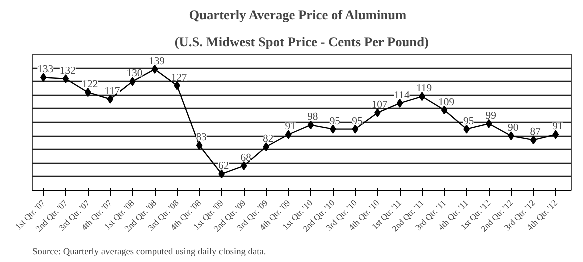 This screenshot has height=262, width=583. Describe the element at coordinates (149, 253) in the screenshot. I see `source-note: Source: Quarterly averages computed using daily closing data.` at that location.